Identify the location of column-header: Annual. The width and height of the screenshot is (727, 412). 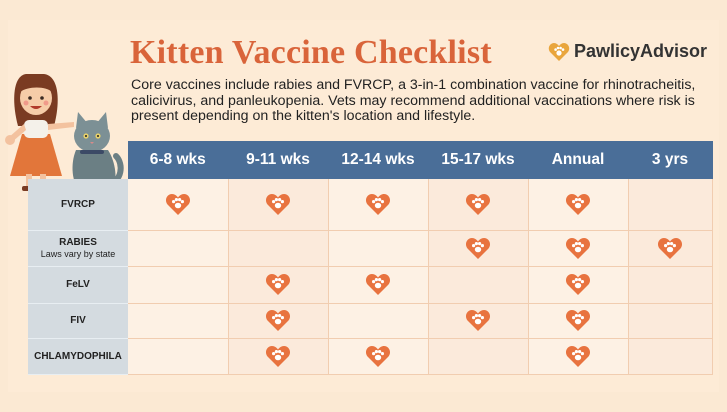
(578, 160).